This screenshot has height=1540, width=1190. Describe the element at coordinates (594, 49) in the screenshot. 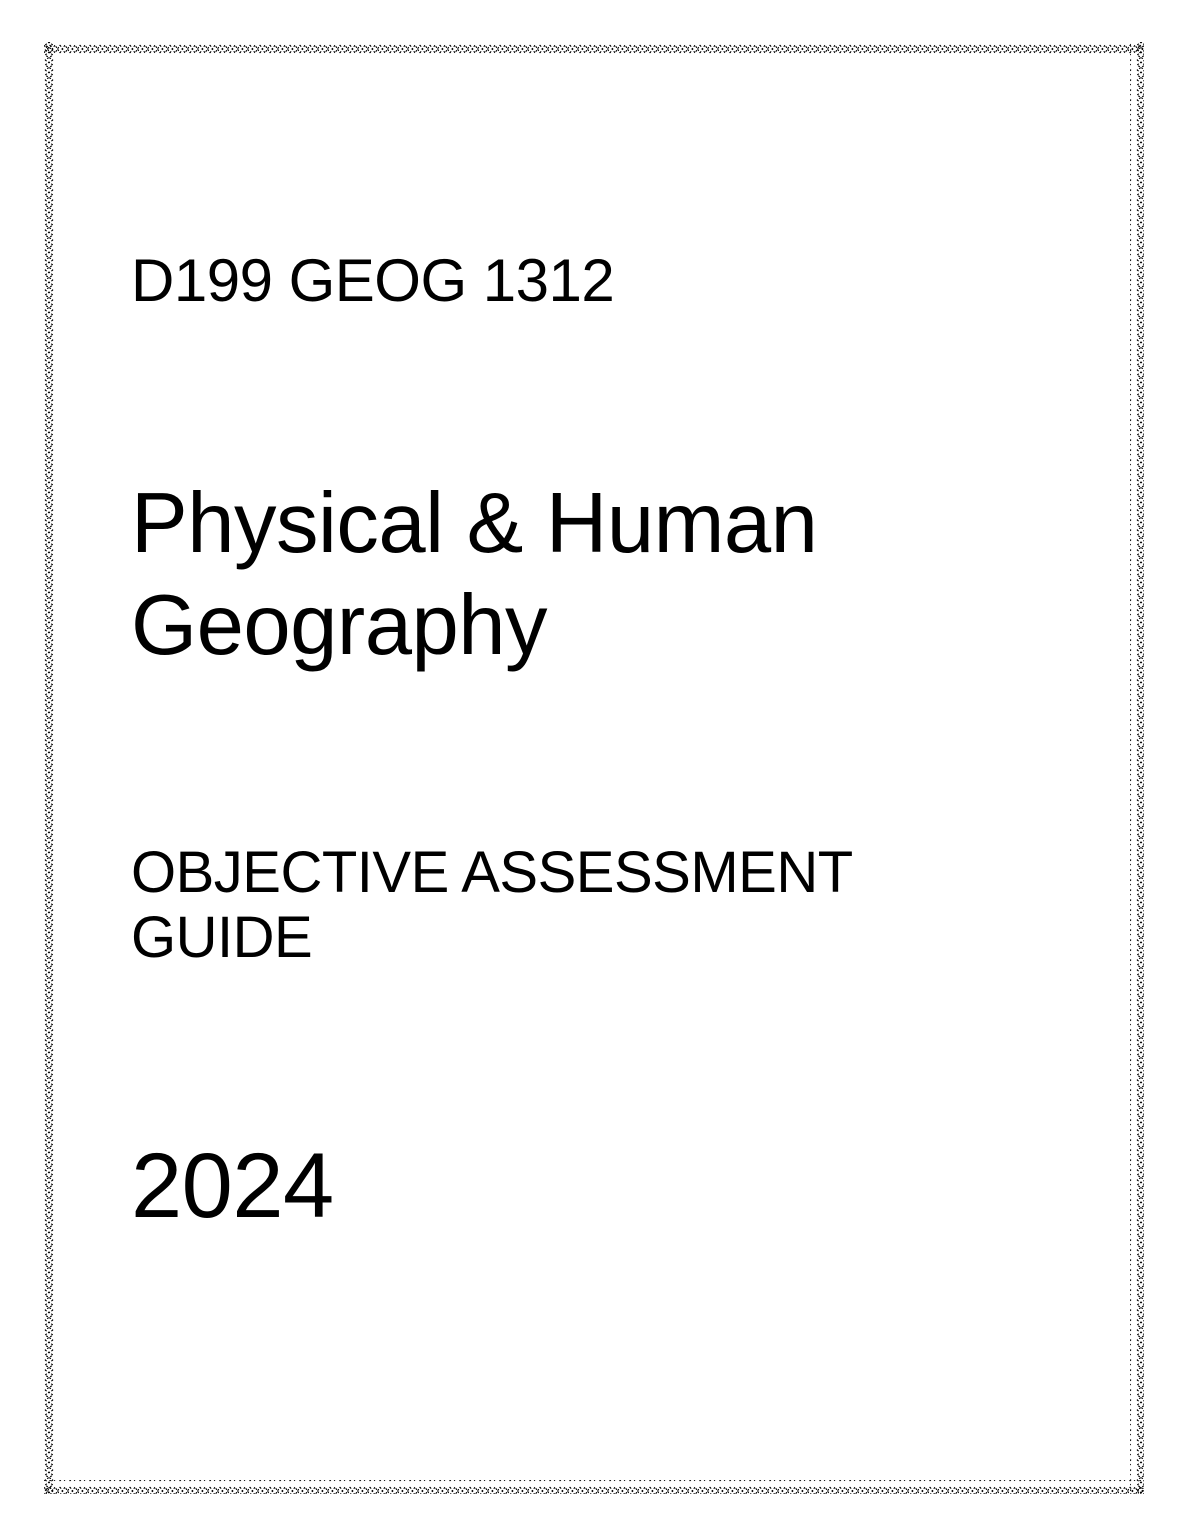

I see `border-top-edge` at that location.